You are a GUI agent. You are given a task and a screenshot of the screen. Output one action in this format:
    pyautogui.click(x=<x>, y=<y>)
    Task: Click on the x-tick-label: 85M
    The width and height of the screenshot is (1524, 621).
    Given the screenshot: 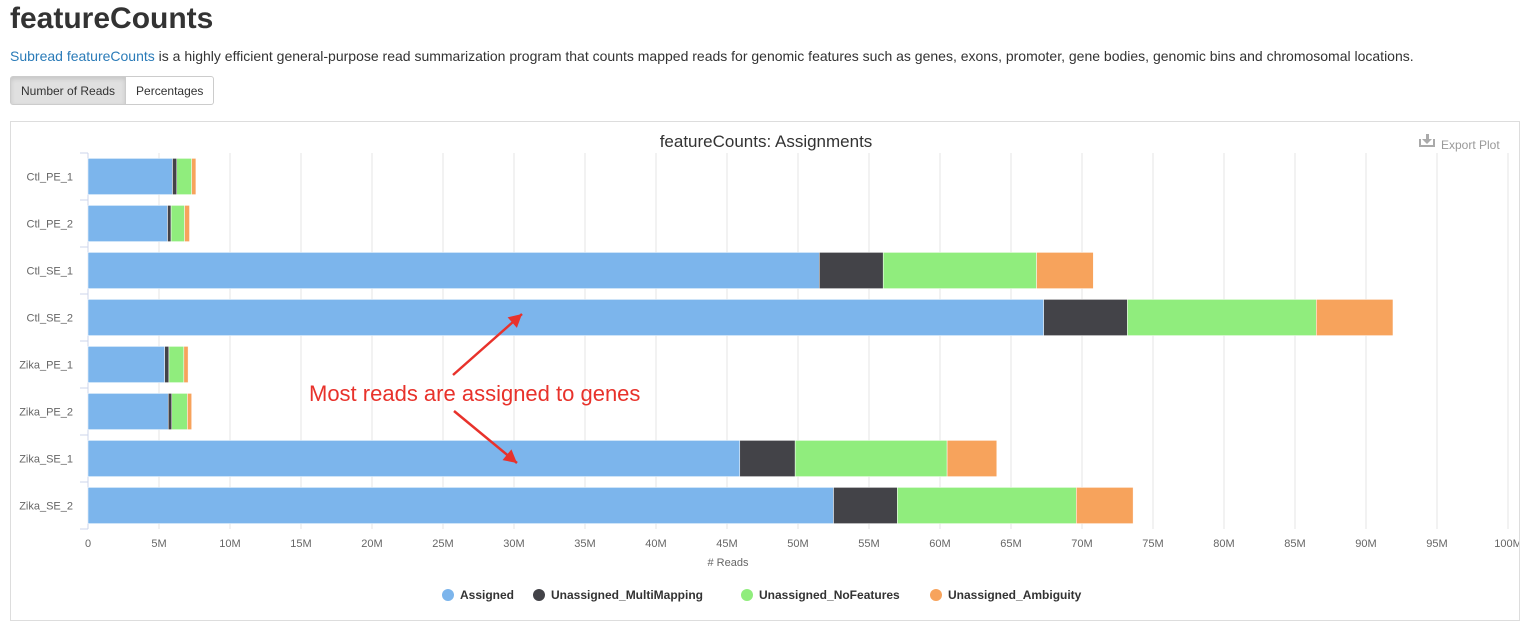 What is the action you would take?
    pyautogui.click(x=1294, y=544)
    